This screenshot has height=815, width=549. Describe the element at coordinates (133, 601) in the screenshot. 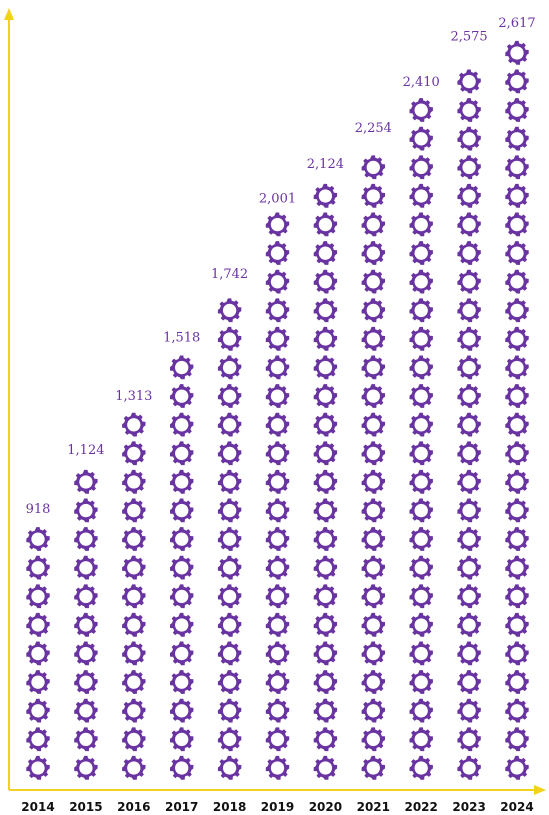

I see `column-2016: 1,313 2016` at that location.